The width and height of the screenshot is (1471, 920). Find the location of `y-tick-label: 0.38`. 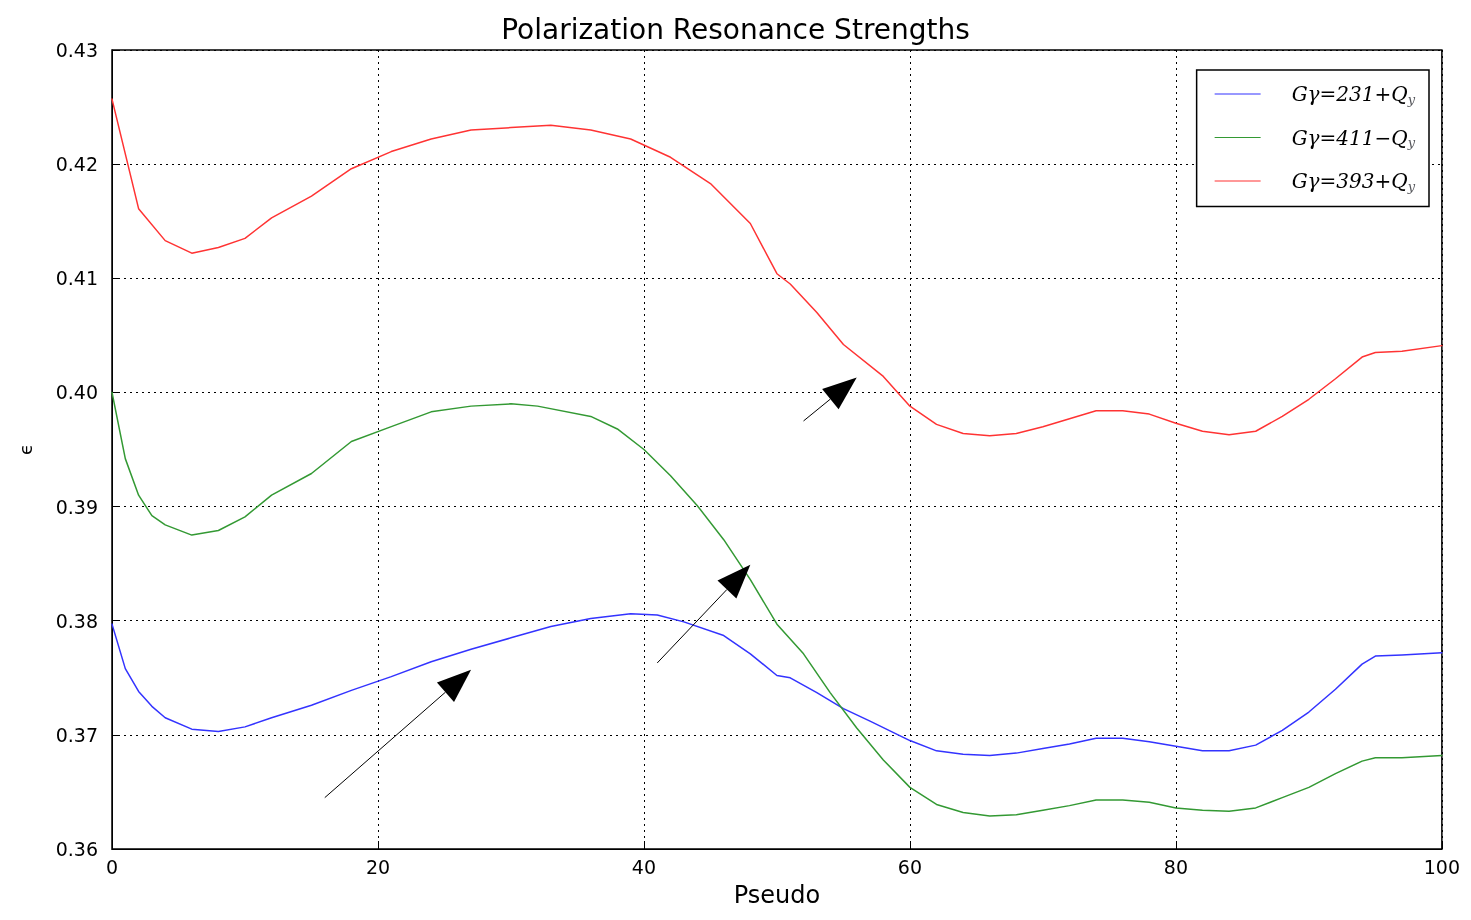

y-tick-label: 0.38 is located at coordinates (76, 620).